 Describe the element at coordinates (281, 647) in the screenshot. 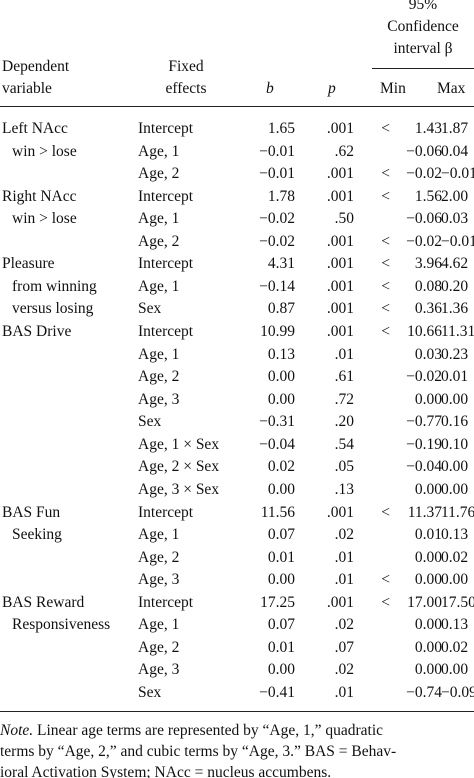

I see `b-value-cell: 0.01` at that location.